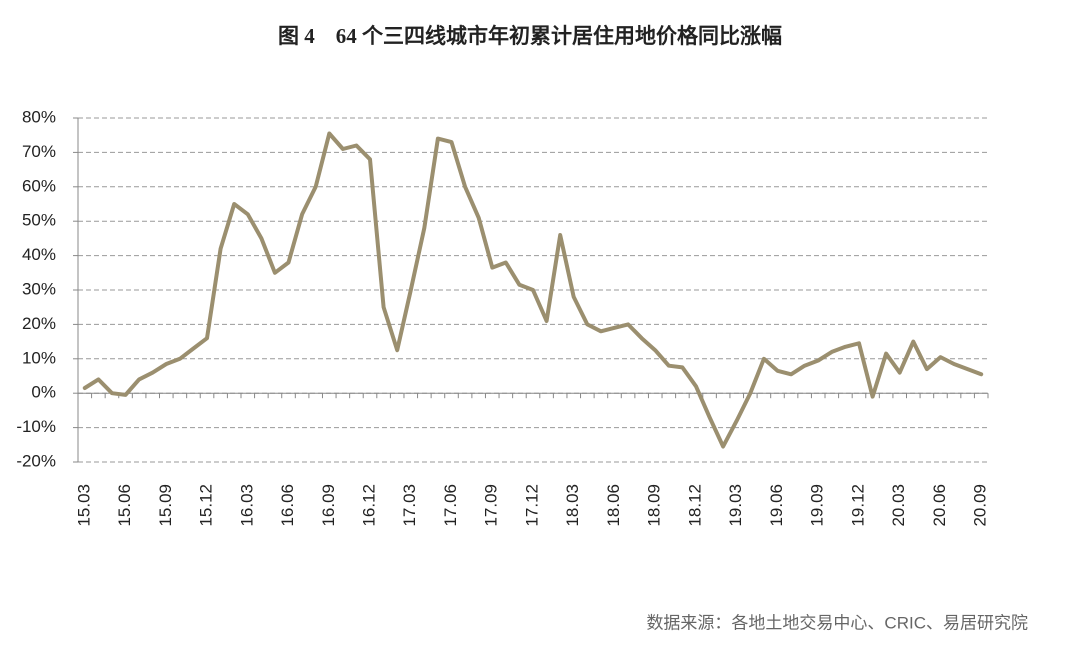 The width and height of the screenshot is (1080, 649). I want to click on y-tick-label: 60%, so click(39, 185).